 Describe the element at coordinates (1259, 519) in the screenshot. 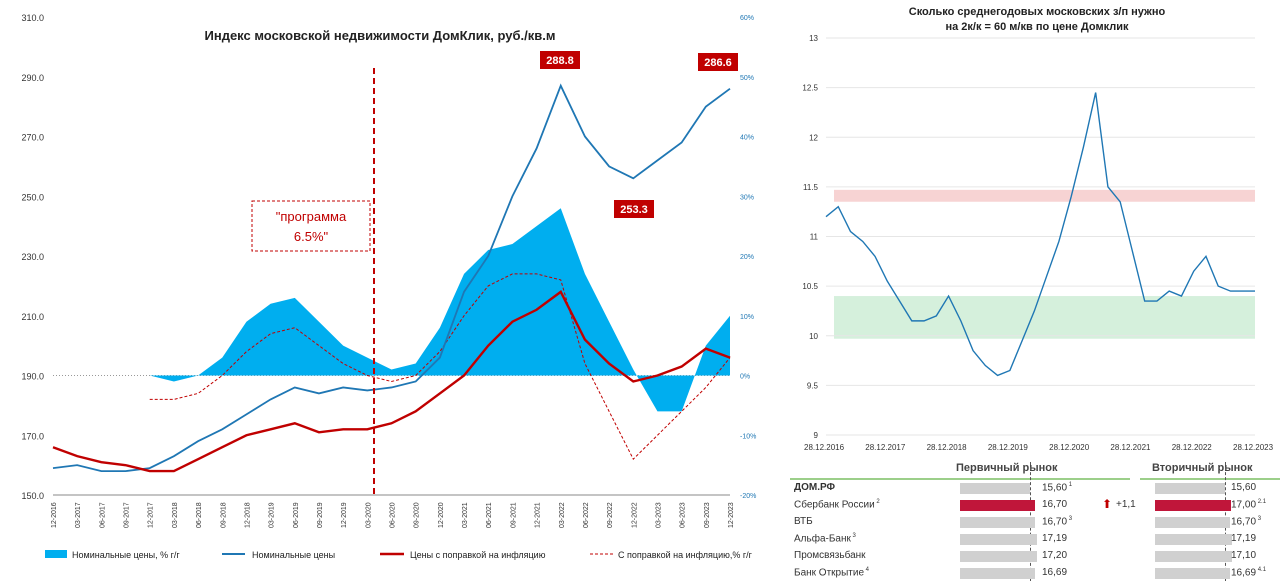

I see `secondary-footnote: 3` at that location.